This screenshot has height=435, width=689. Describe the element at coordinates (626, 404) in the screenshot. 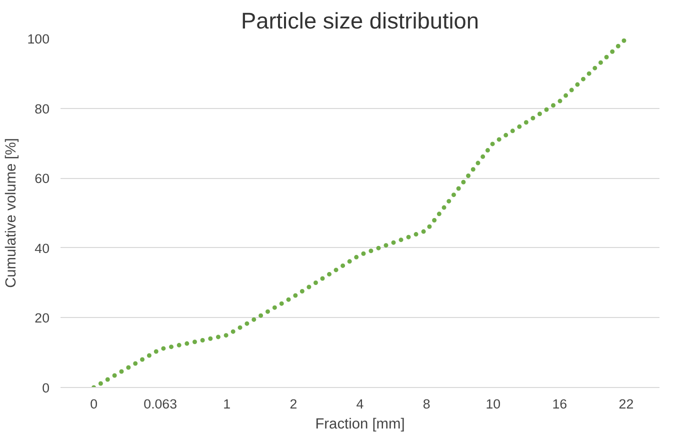

I see `x-tick-label: 22` at that location.